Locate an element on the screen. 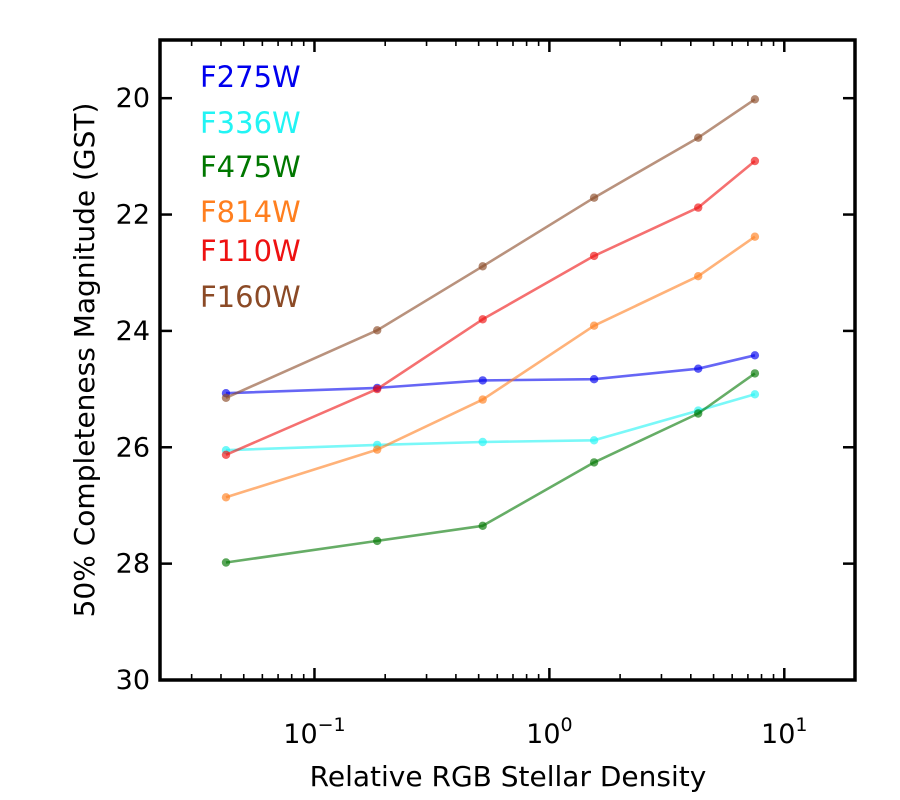 This screenshot has width=900, height=800. legend-entry-f275w: F275W is located at coordinates (250, 77).